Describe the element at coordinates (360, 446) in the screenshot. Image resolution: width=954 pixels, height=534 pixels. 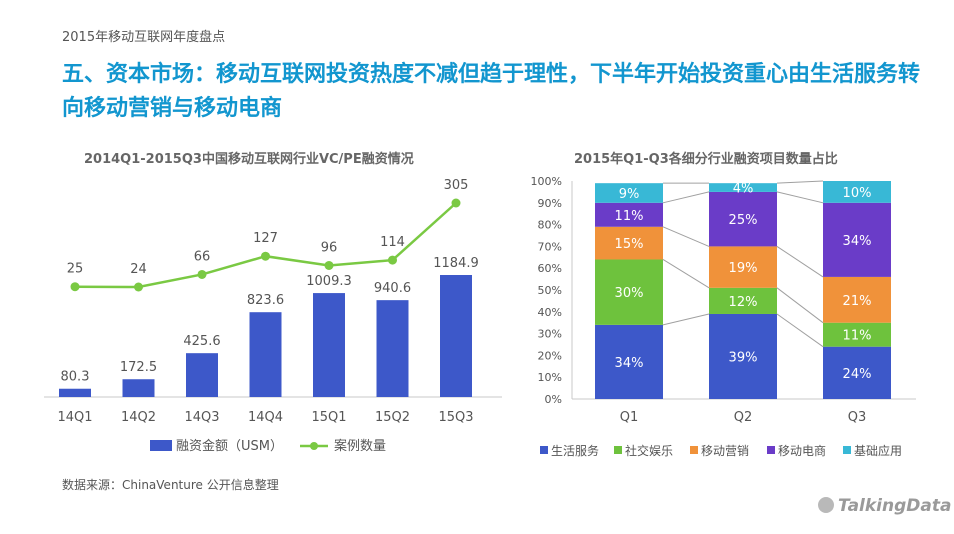
I see `legend-label-deals: 案例数量` at that location.